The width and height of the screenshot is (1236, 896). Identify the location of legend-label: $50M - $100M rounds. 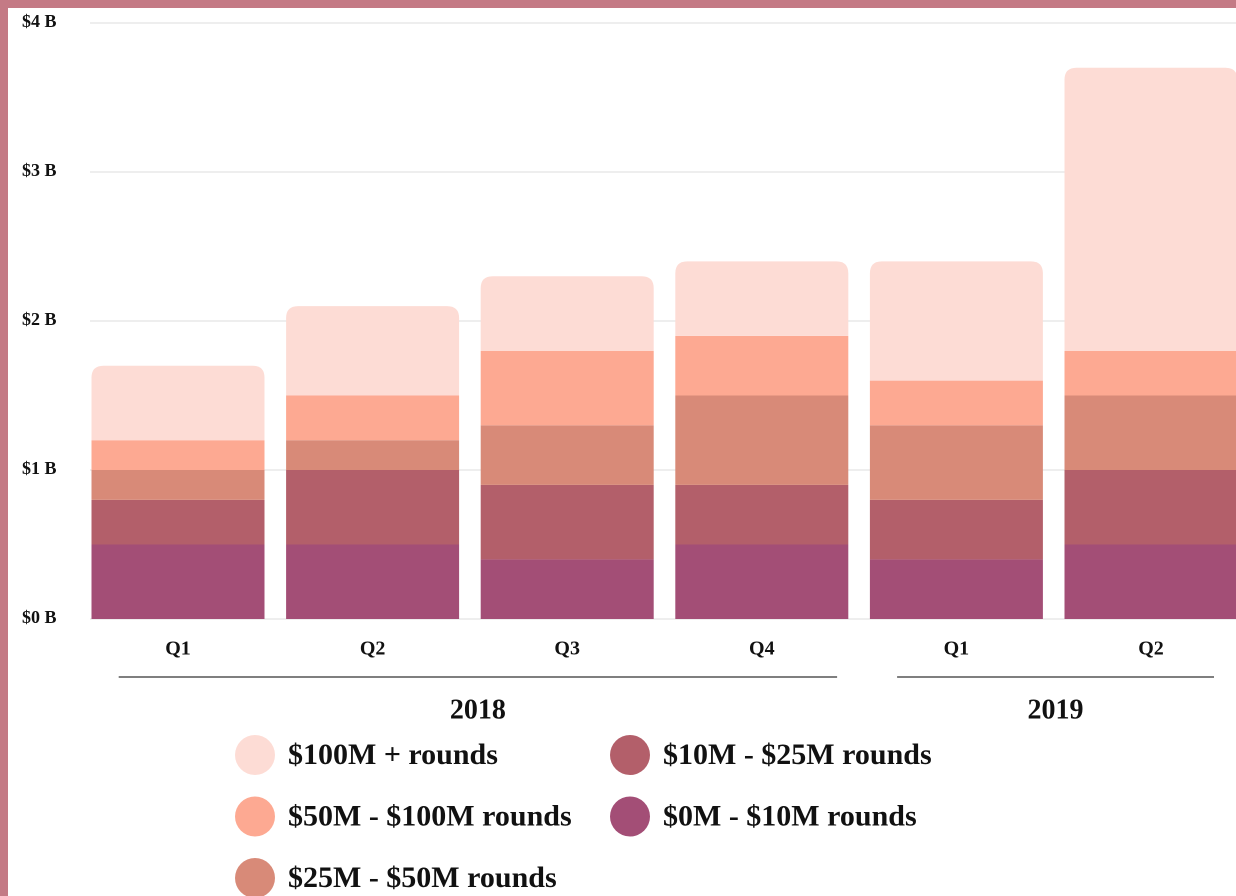
(430, 815).